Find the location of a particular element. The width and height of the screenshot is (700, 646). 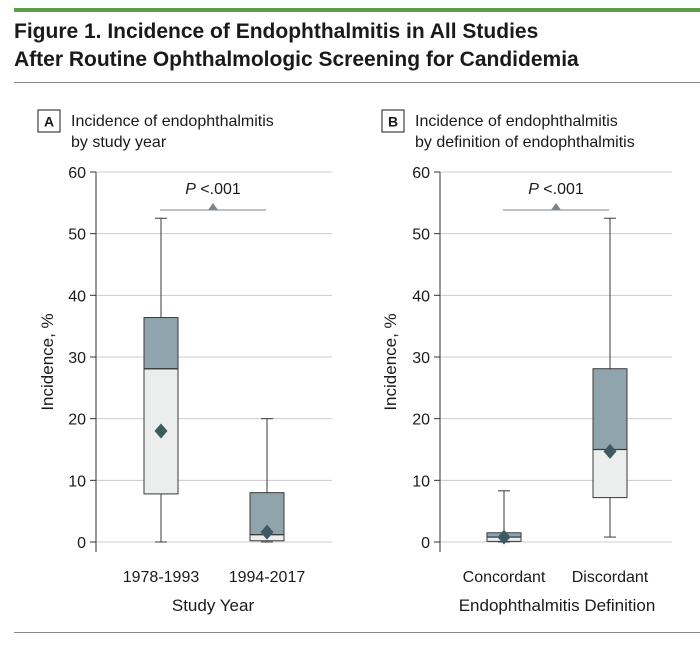

figure-top-accent-rule is located at coordinates (357, 10).